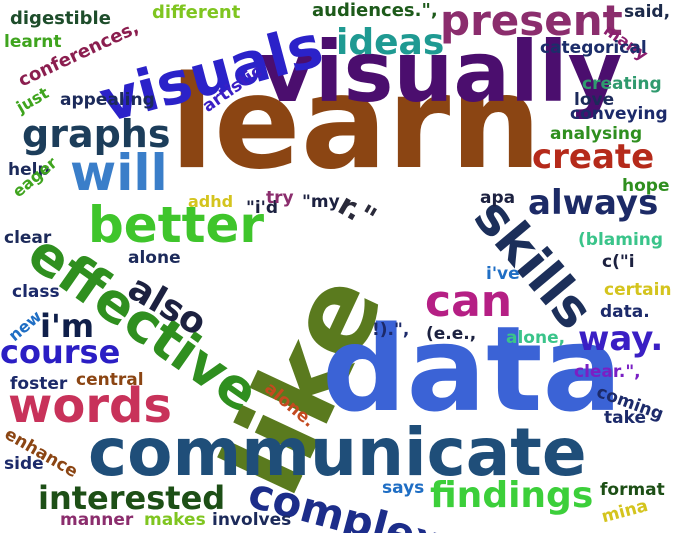 The height and width of the screenshot is (533, 687). Describe the element at coordinates (503, 274) in the screenshot. I see `cloud-word: i've` at that location.